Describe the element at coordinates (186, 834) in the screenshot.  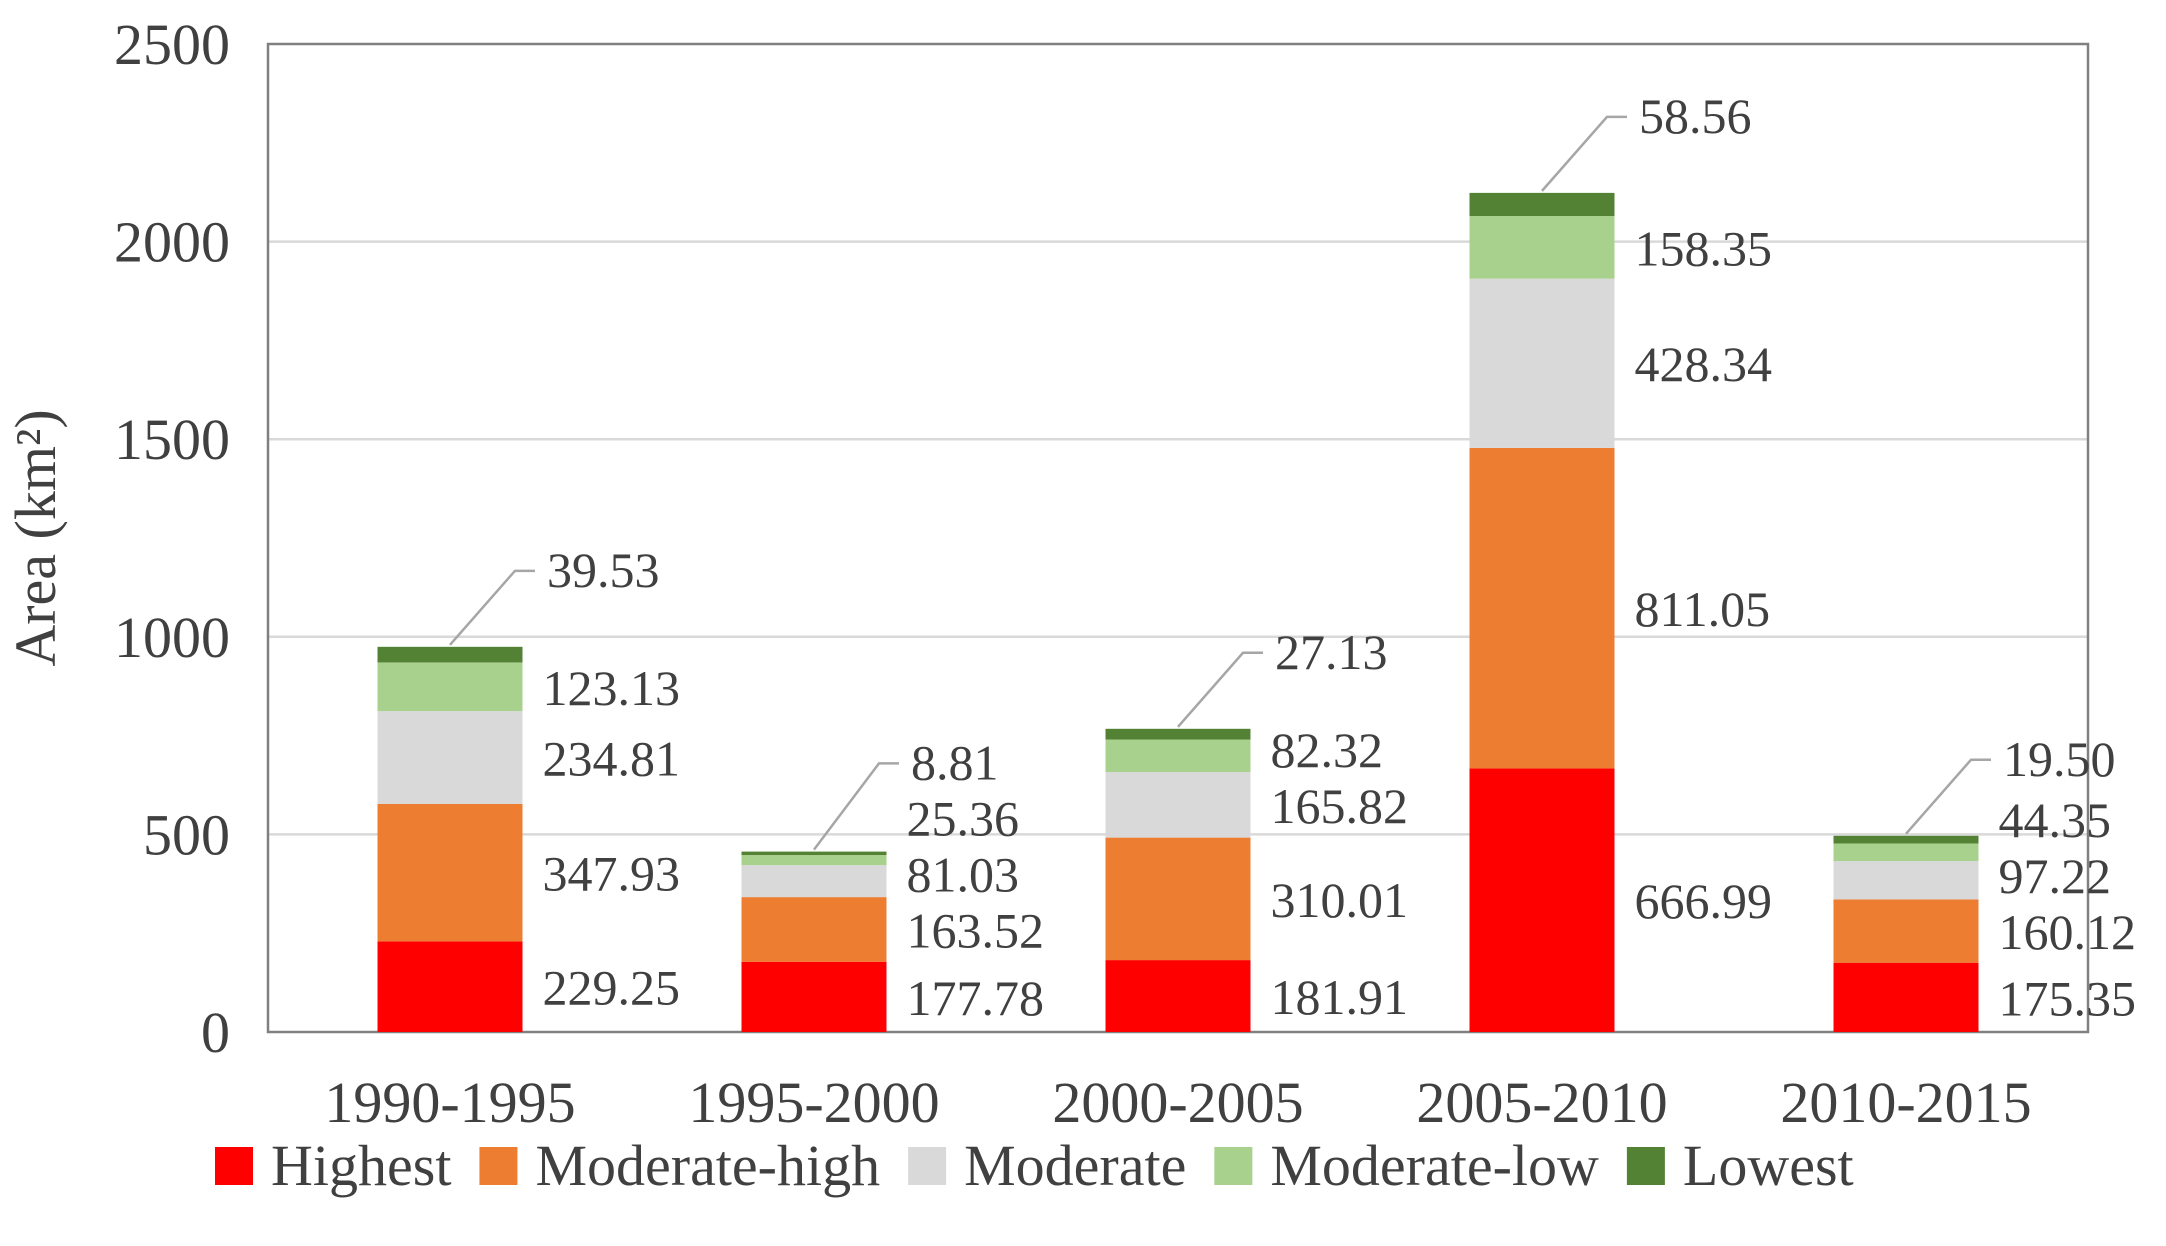
I see `y-tick-label: 500` at that location.